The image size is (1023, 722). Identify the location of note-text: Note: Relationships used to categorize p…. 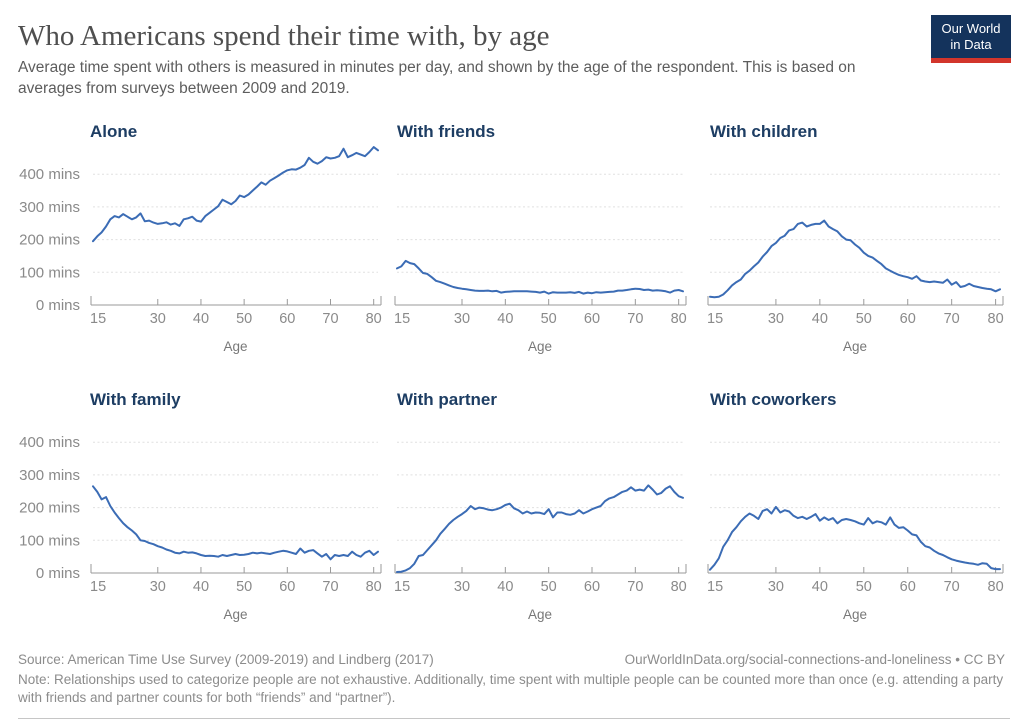
(511, 688).